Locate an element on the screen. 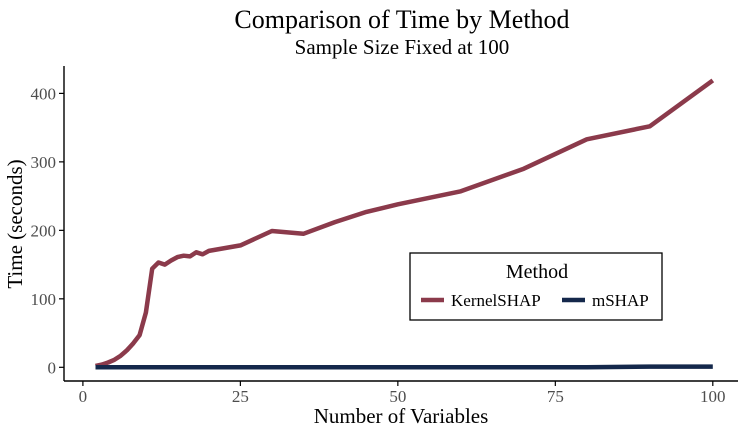 This screenshot has height=434, width=747. legend: Method KernelSHAP mSHAP is located at coordinates (536, 286).